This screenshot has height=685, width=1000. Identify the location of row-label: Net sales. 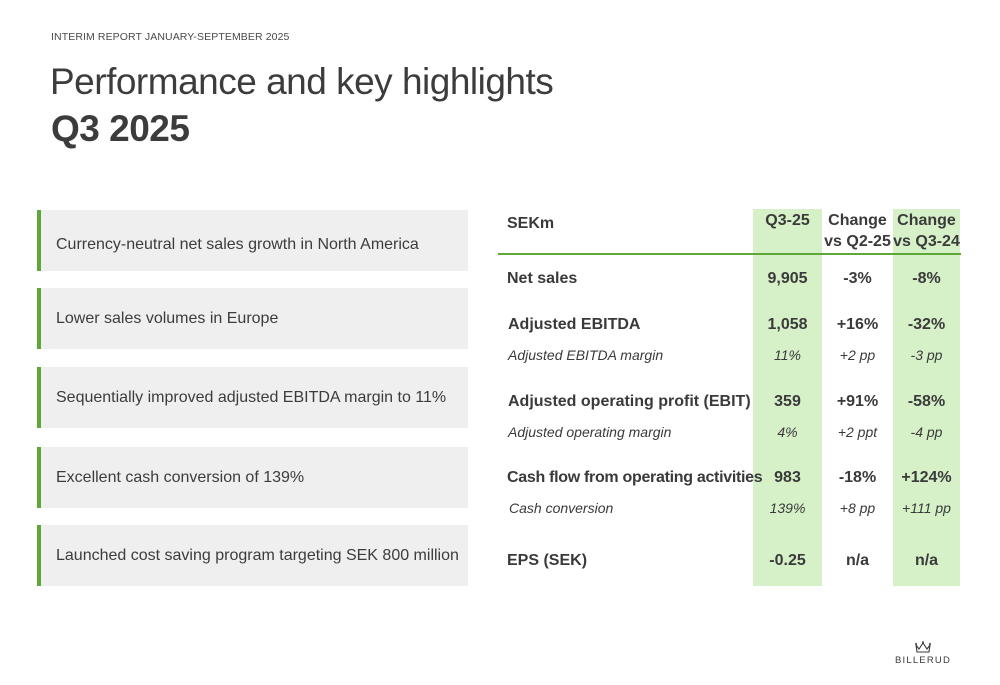
(542, 278).